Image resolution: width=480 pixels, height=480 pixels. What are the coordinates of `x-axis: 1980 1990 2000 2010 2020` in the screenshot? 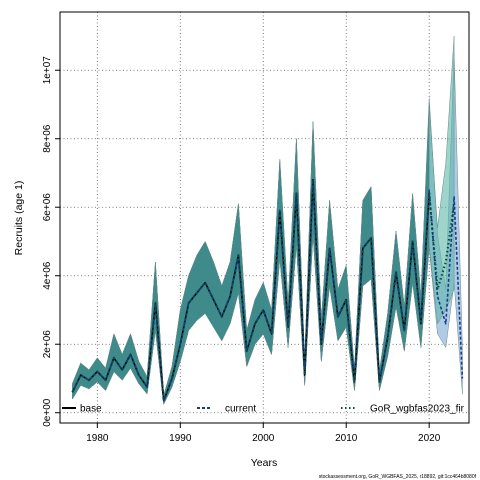 It's located at (263, 433).